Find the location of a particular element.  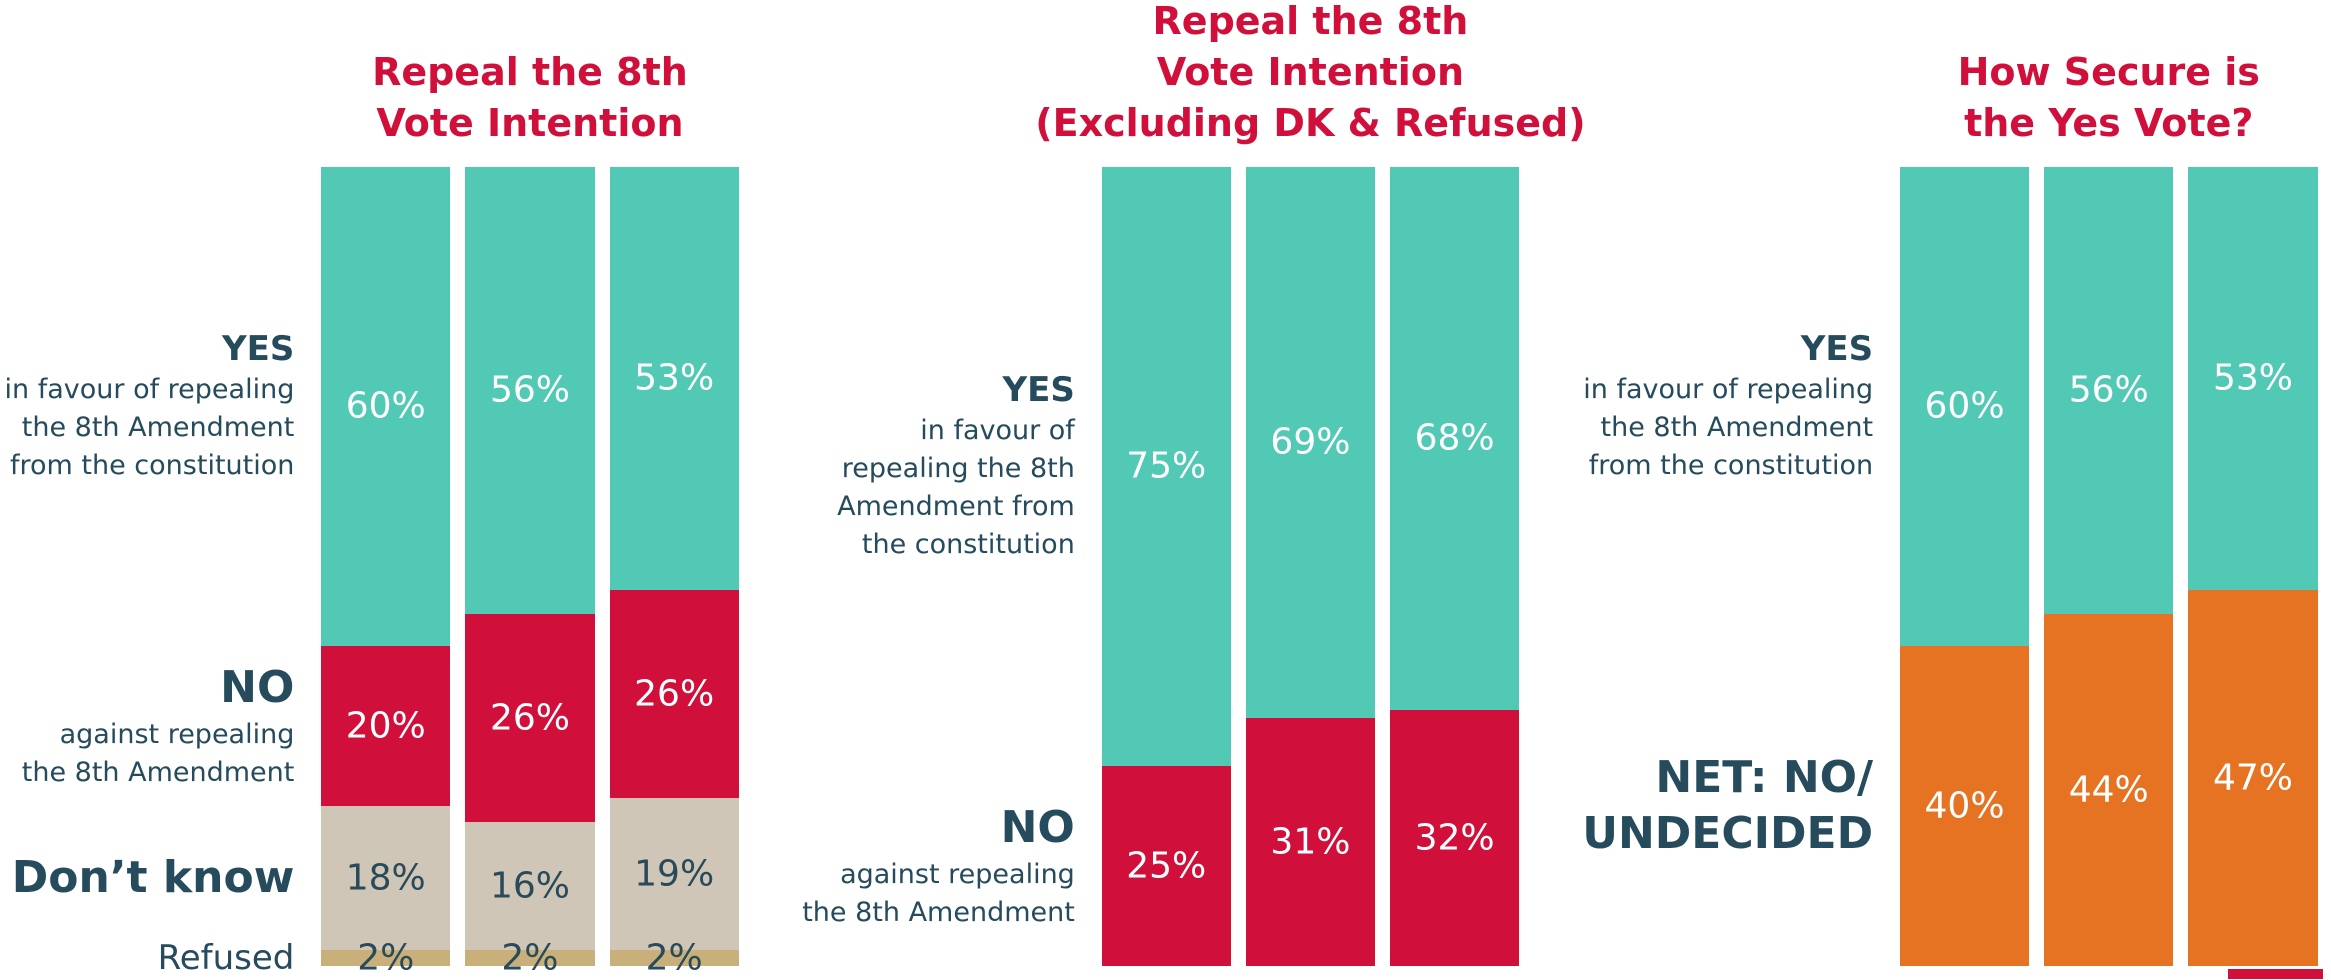

data-label: 16% is located at coordinates (529, 886).